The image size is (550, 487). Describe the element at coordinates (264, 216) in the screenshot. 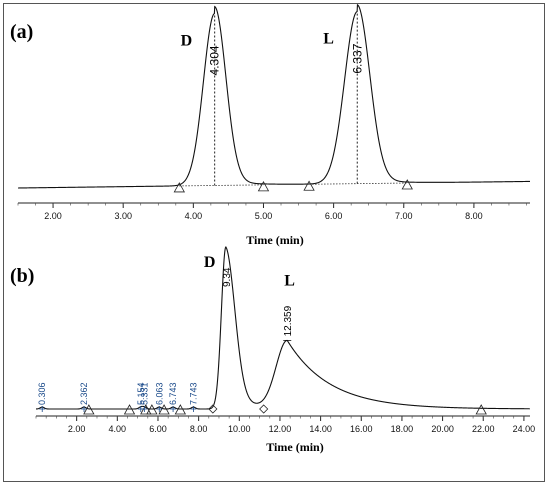

I see `panel-a-tick-label: 5.00` at that location.